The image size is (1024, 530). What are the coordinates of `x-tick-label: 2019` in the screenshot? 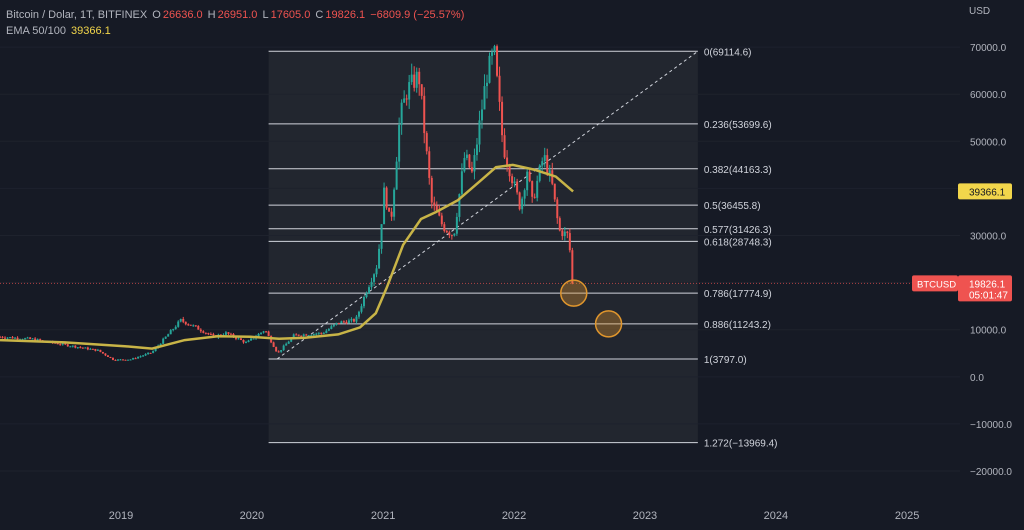 It's located at (121, 516).